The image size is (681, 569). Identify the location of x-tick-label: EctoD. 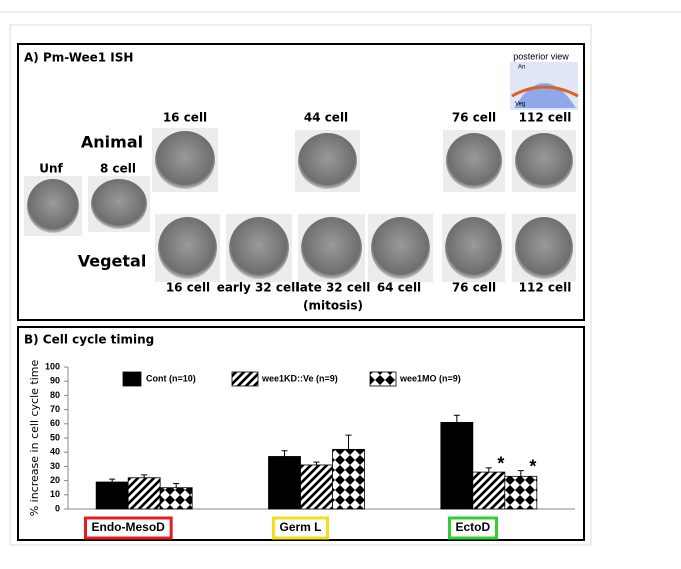
(472, 527).